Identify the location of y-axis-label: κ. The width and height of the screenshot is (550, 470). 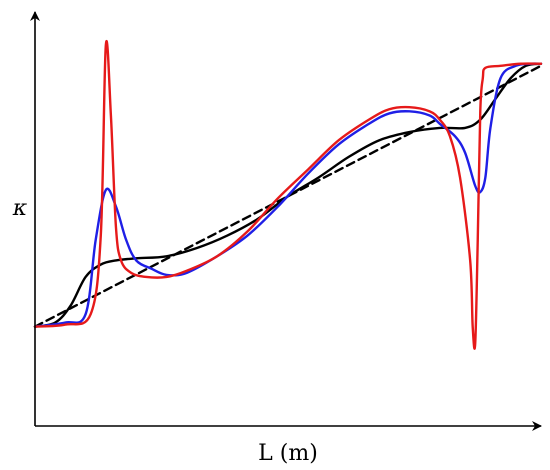
(20, 208).